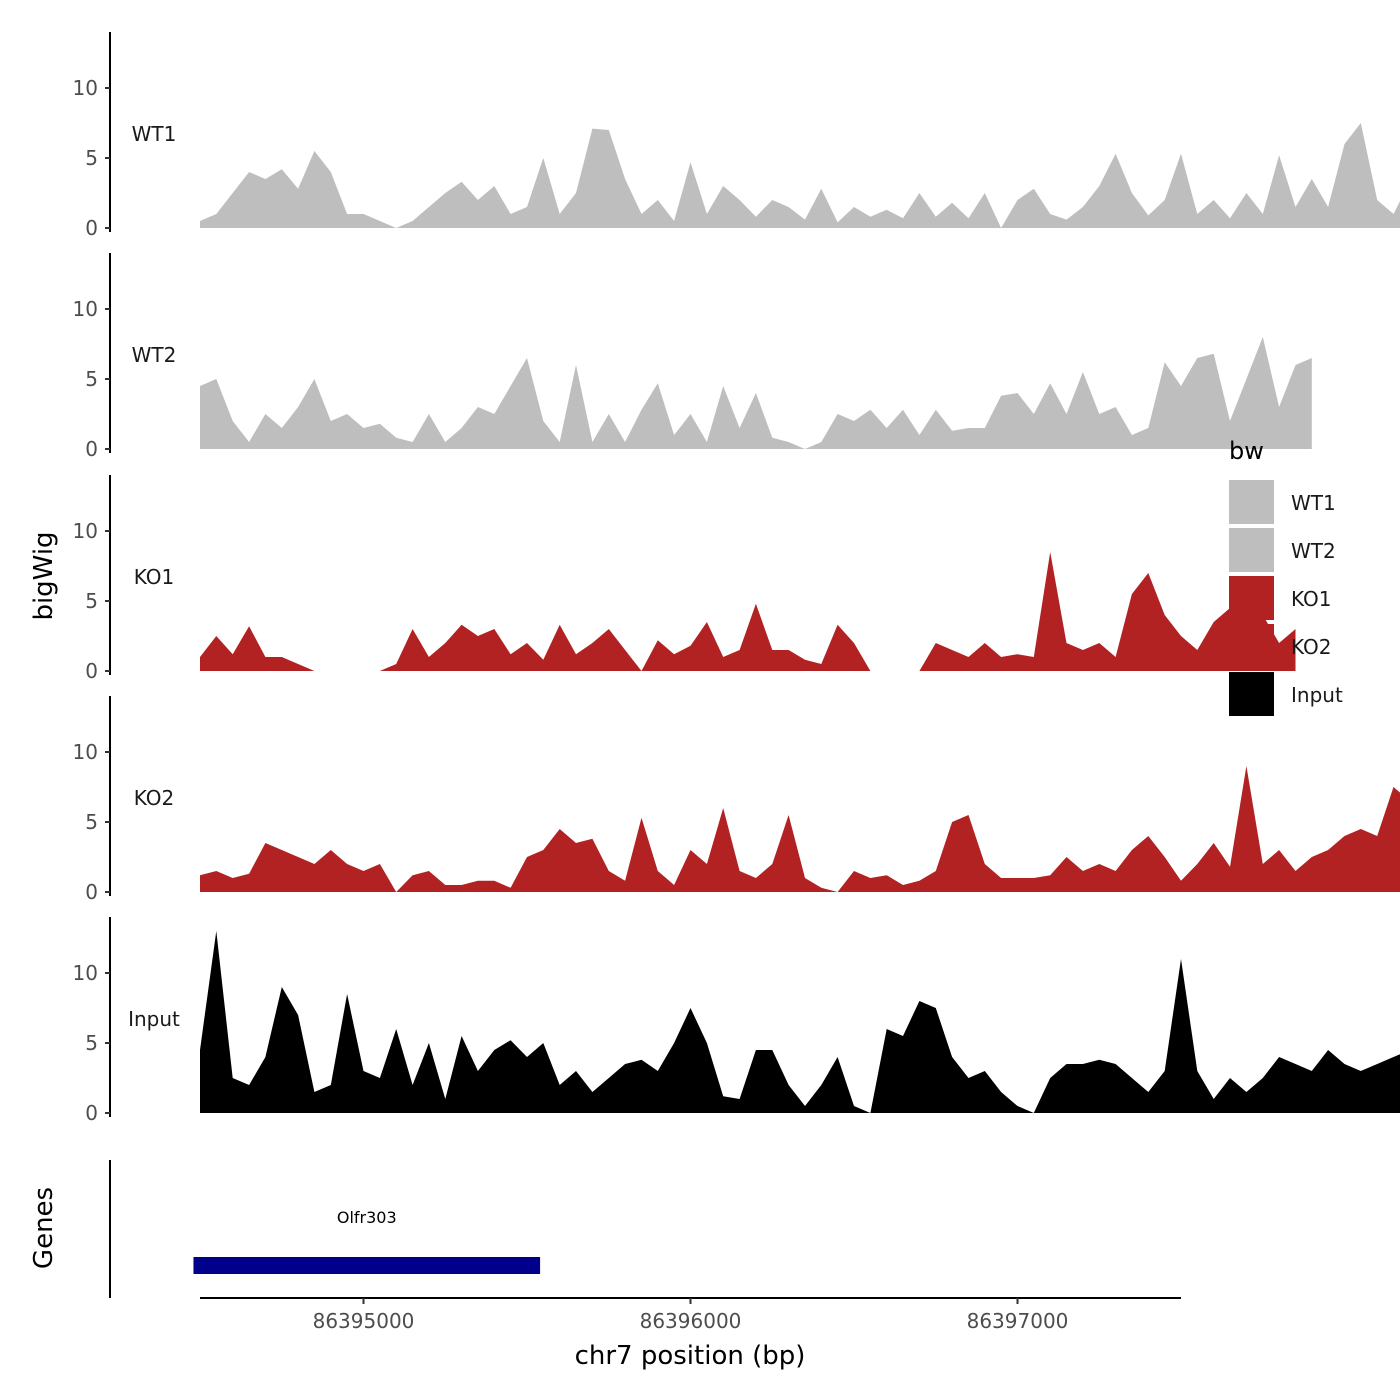 This screenshot has width=1400, height=1400. I want to click on track-ko2: 0 5 10 KO2, so click(736, 800).